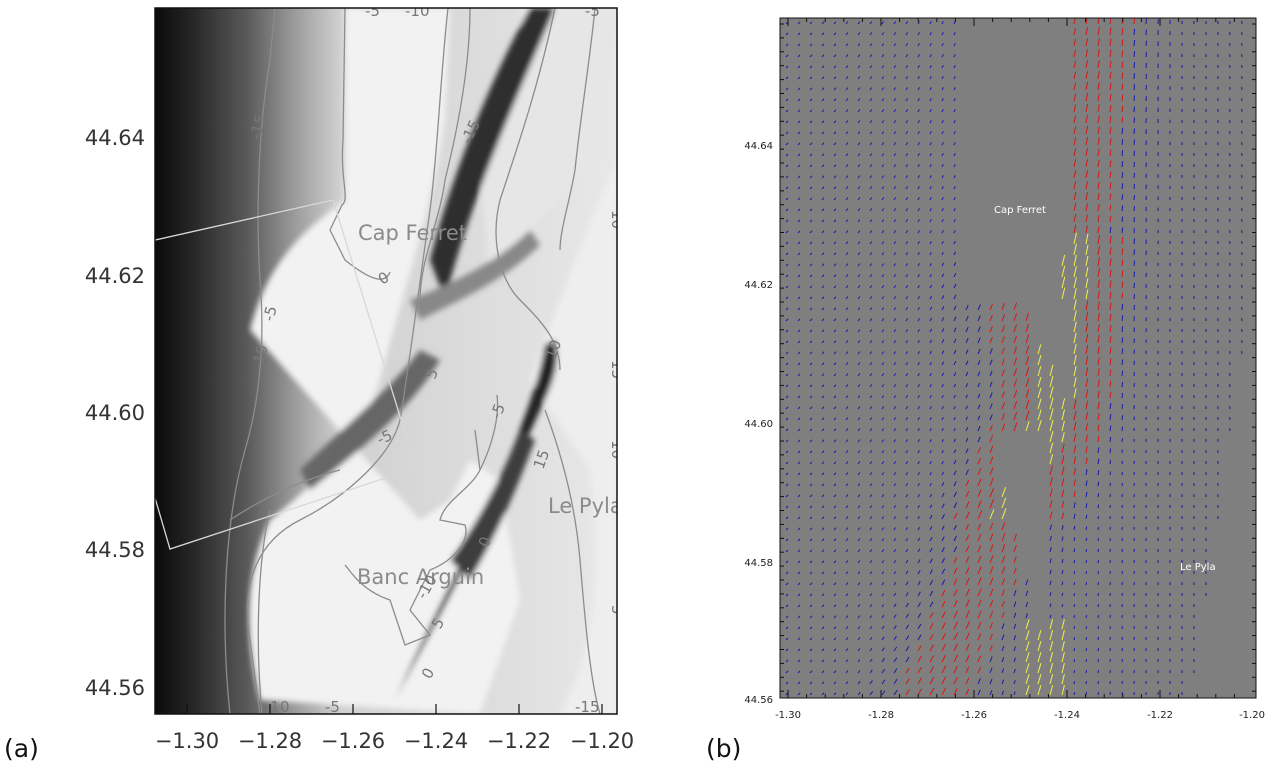 Image resolution: width=1281 pixels, height=764 pixels. What do you see at coordinates (617, 369) in the screenshot?
I see `svg-text: 15` at bounding box center [617, 369].